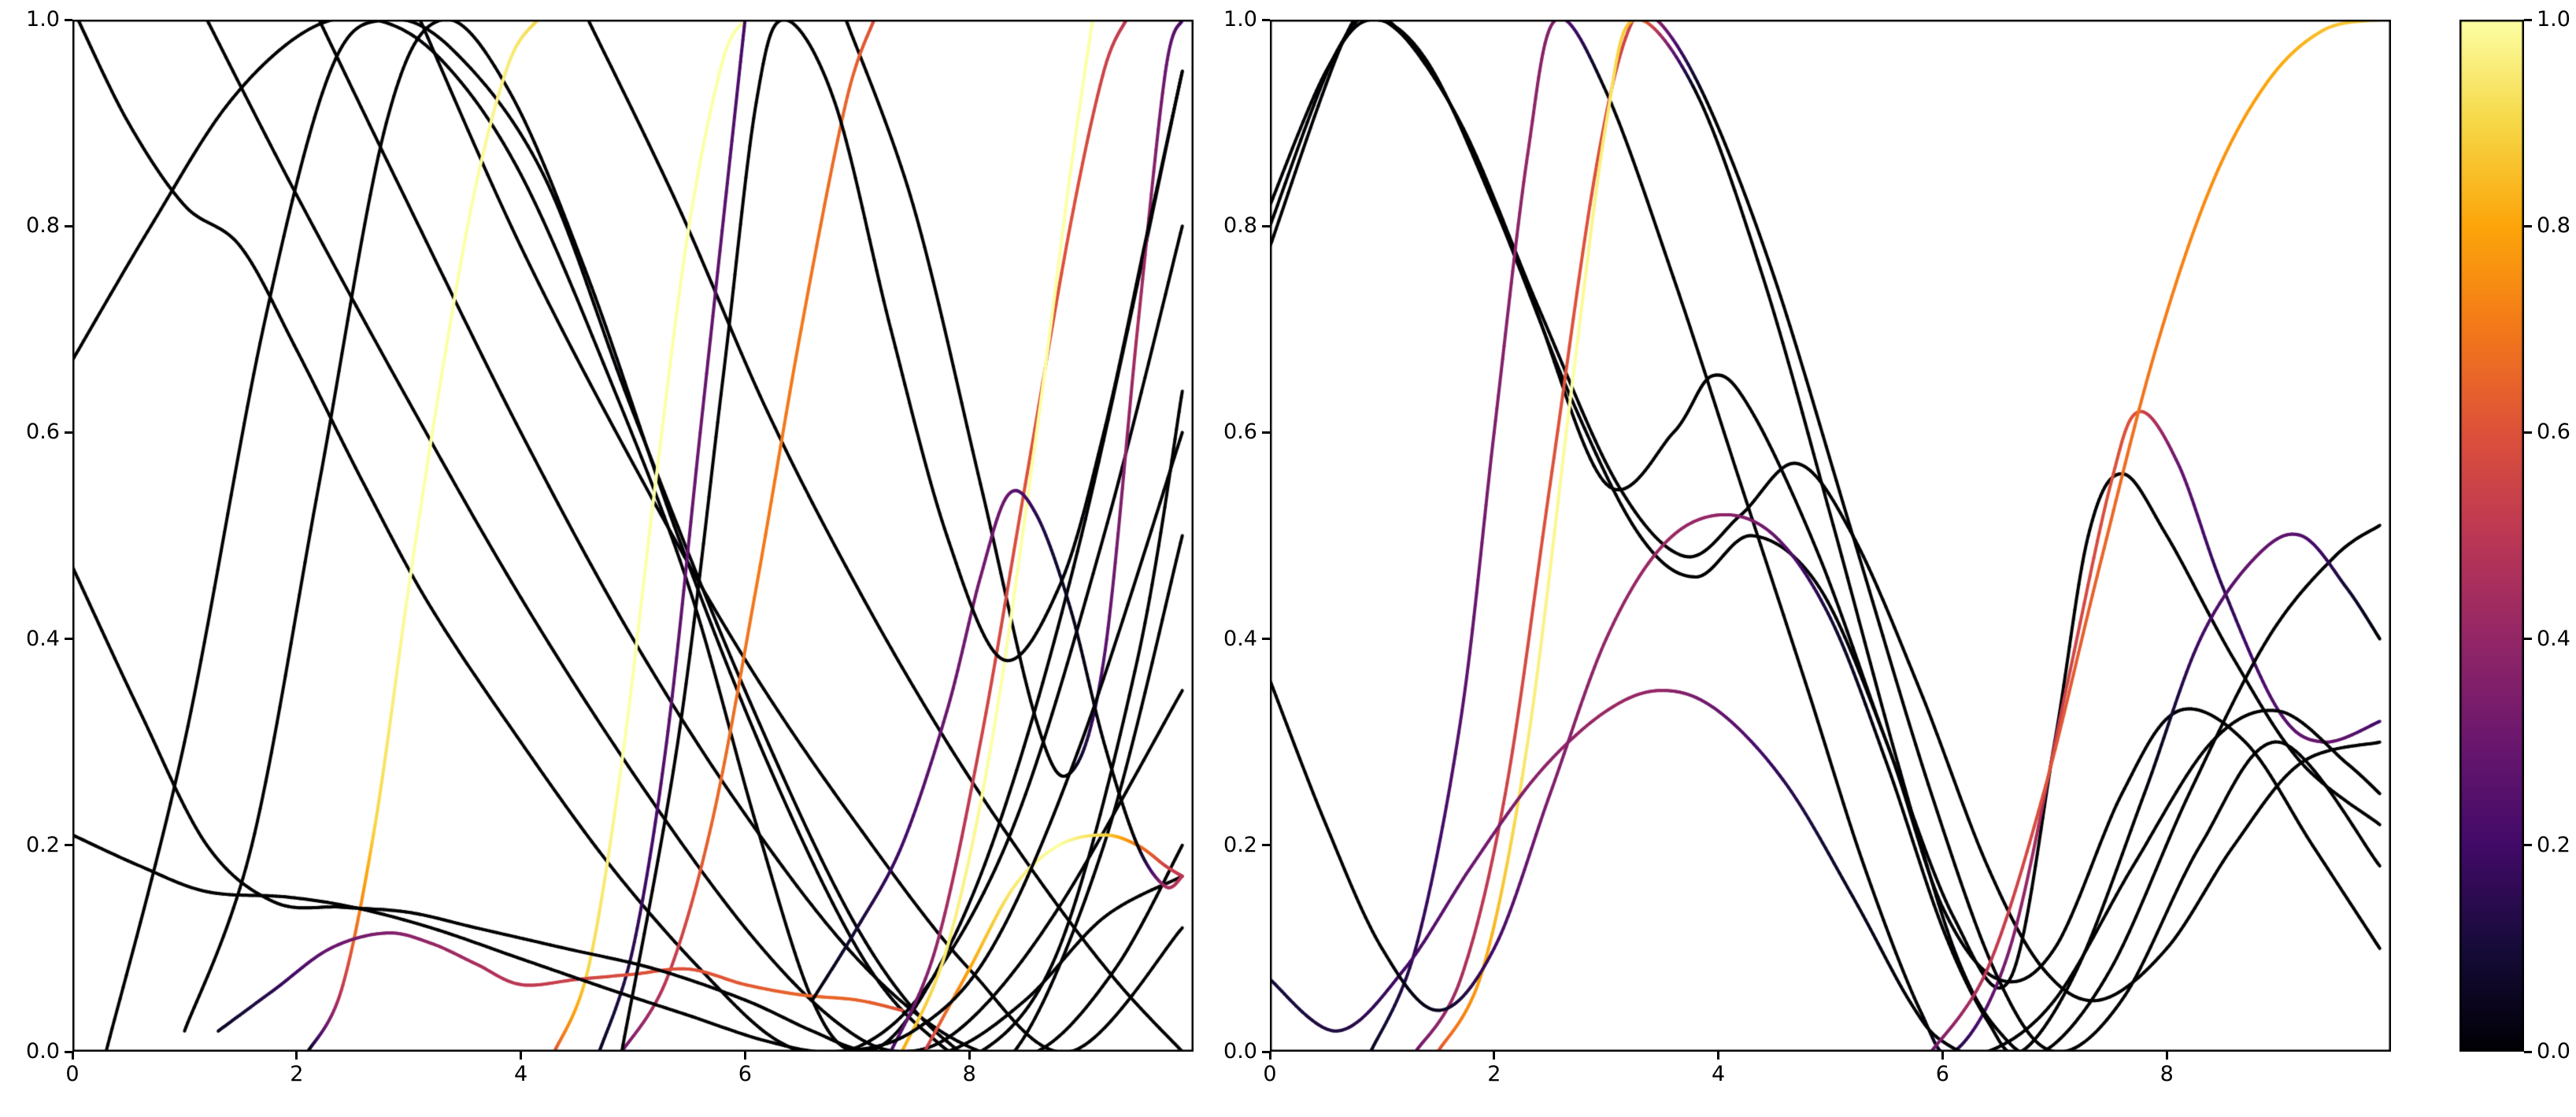  What do you see at coordinates (2553, 226) in the screenshot?
I see `colorbar-tick-label: 0.8` at bounding box center [2553, 226].